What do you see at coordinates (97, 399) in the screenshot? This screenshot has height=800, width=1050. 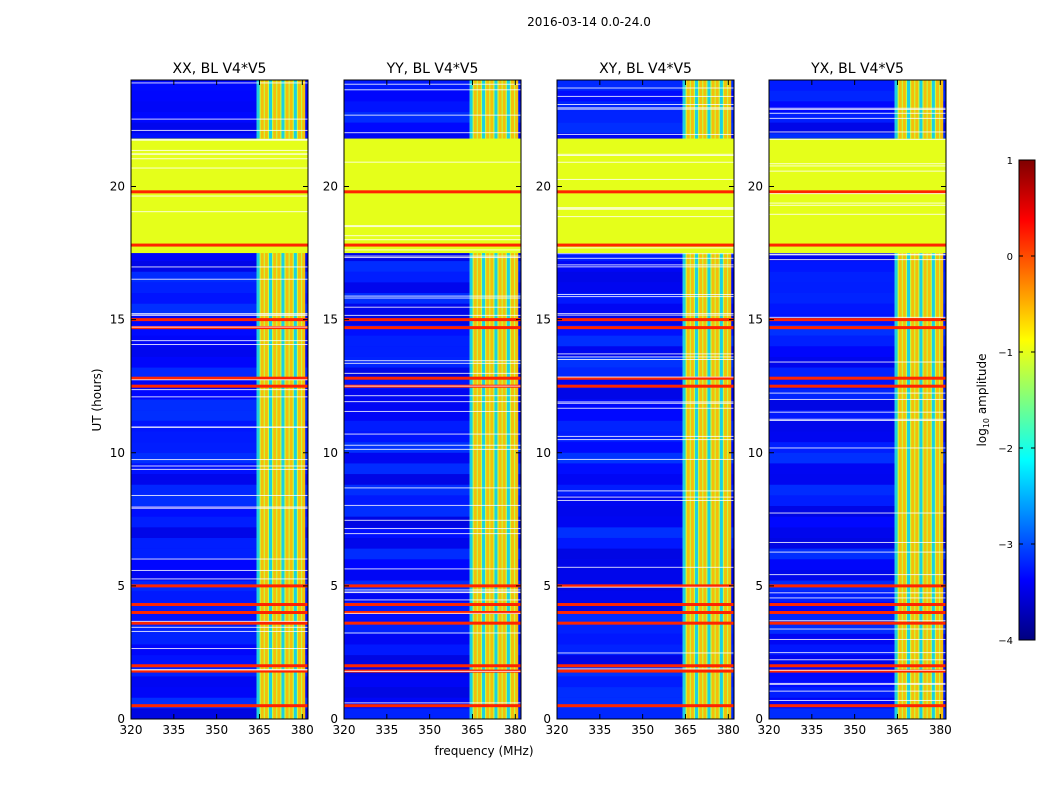 I see `y-axis-label: UT (hours)` at bounding box center [97, 399].